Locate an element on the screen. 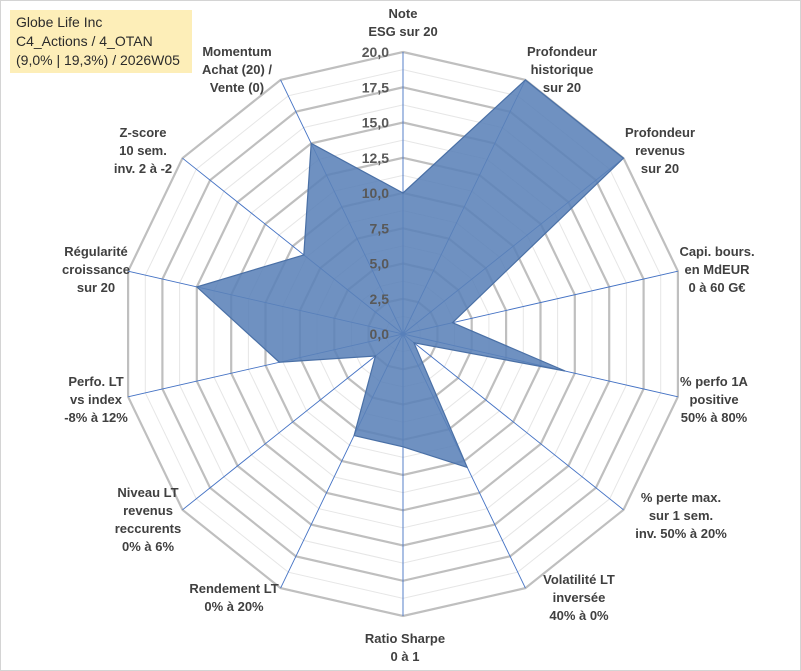  axis-label: Capi. bours. en MdEUR 0 à 60 G€ is located at coordinates (716, 269).